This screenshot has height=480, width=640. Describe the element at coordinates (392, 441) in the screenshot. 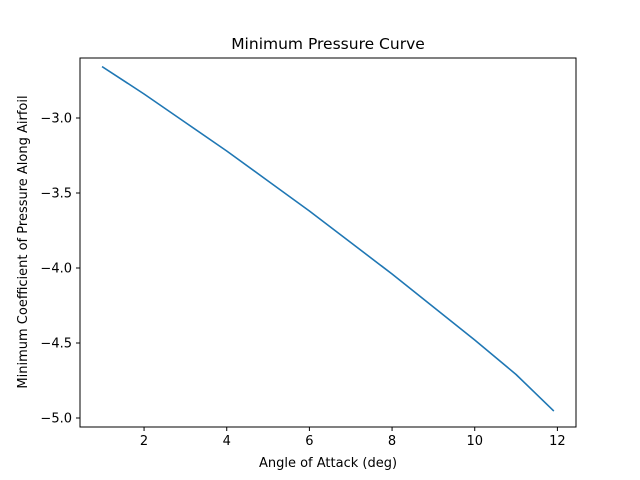

I see `x-tick-label: 8` at that location.